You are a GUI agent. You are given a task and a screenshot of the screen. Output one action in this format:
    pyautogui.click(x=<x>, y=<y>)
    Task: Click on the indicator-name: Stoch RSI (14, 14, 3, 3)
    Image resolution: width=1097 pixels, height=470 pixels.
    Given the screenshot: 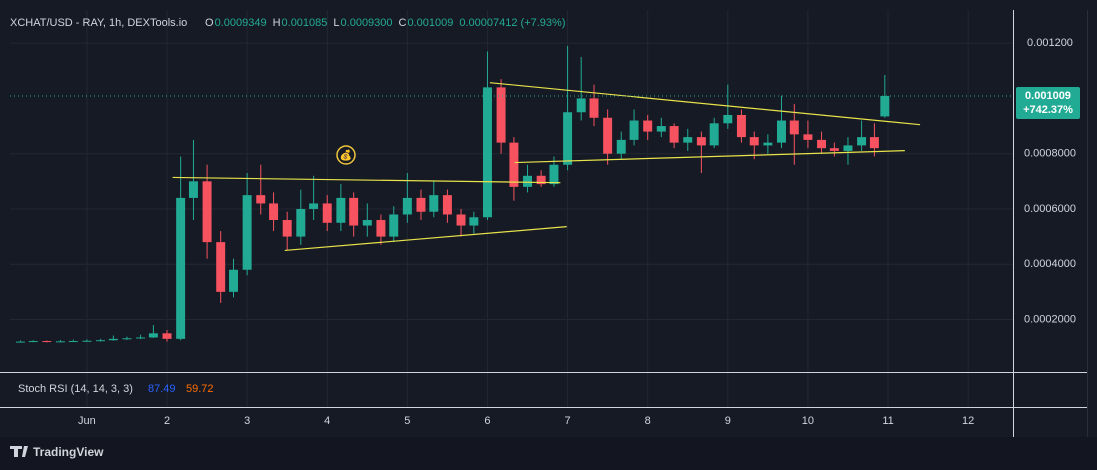 What is the action you would take?
    pyautogui.click(x=75, y=389)
    